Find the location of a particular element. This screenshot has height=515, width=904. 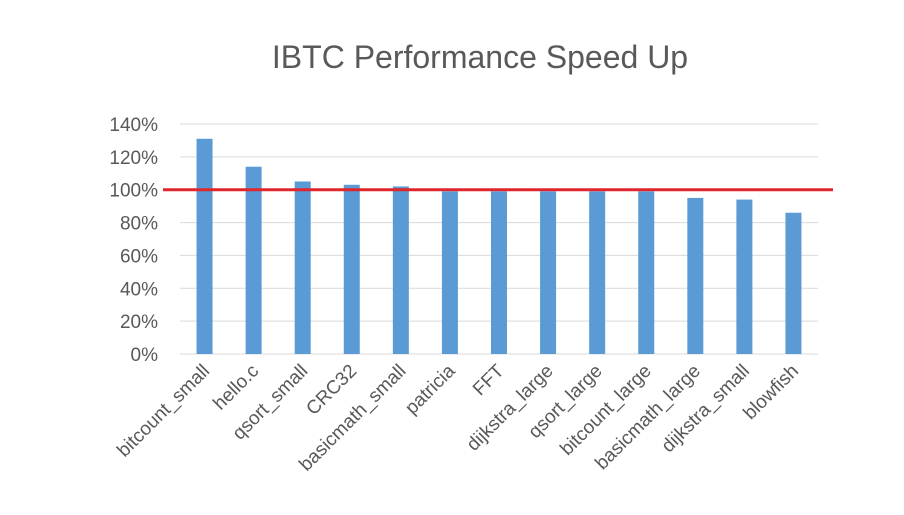

bar-dijkstra_large is located at coordinates (548, 272).